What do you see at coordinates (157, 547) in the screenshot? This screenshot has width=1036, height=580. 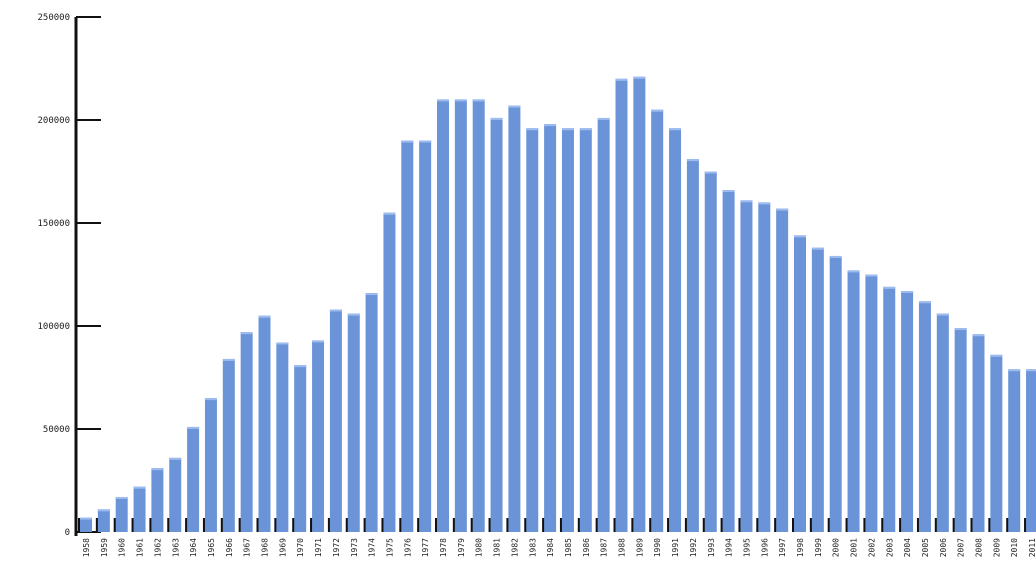 I see `x-tick-label: 1962` at bounding box center [157, 547].